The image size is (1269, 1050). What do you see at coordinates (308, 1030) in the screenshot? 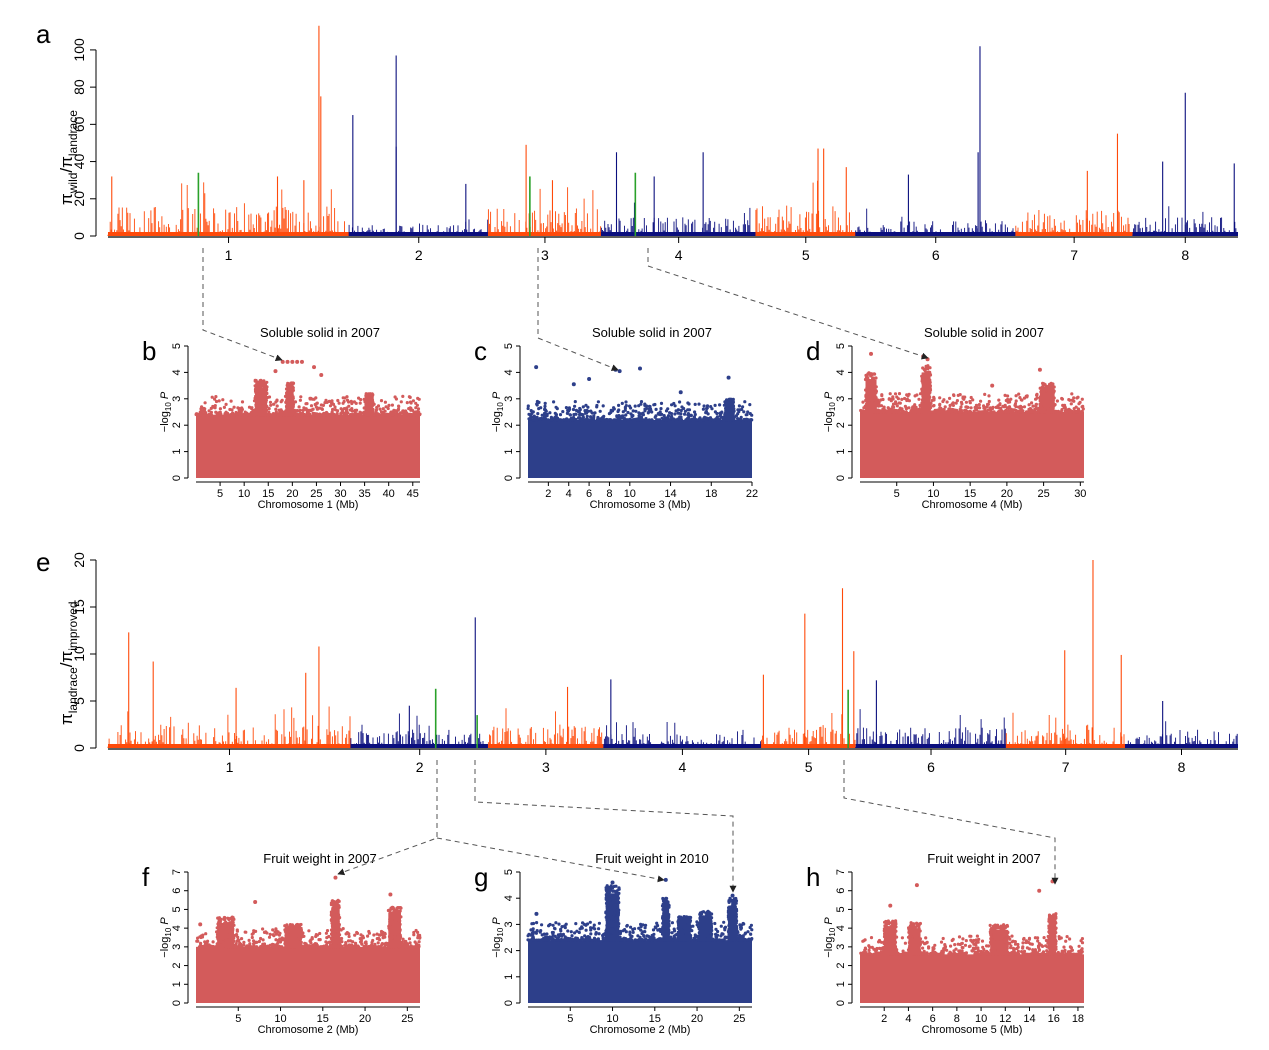
I see `x-axis-label: Chromosome 2 (Mb)` at bounding box center [308, 1030].